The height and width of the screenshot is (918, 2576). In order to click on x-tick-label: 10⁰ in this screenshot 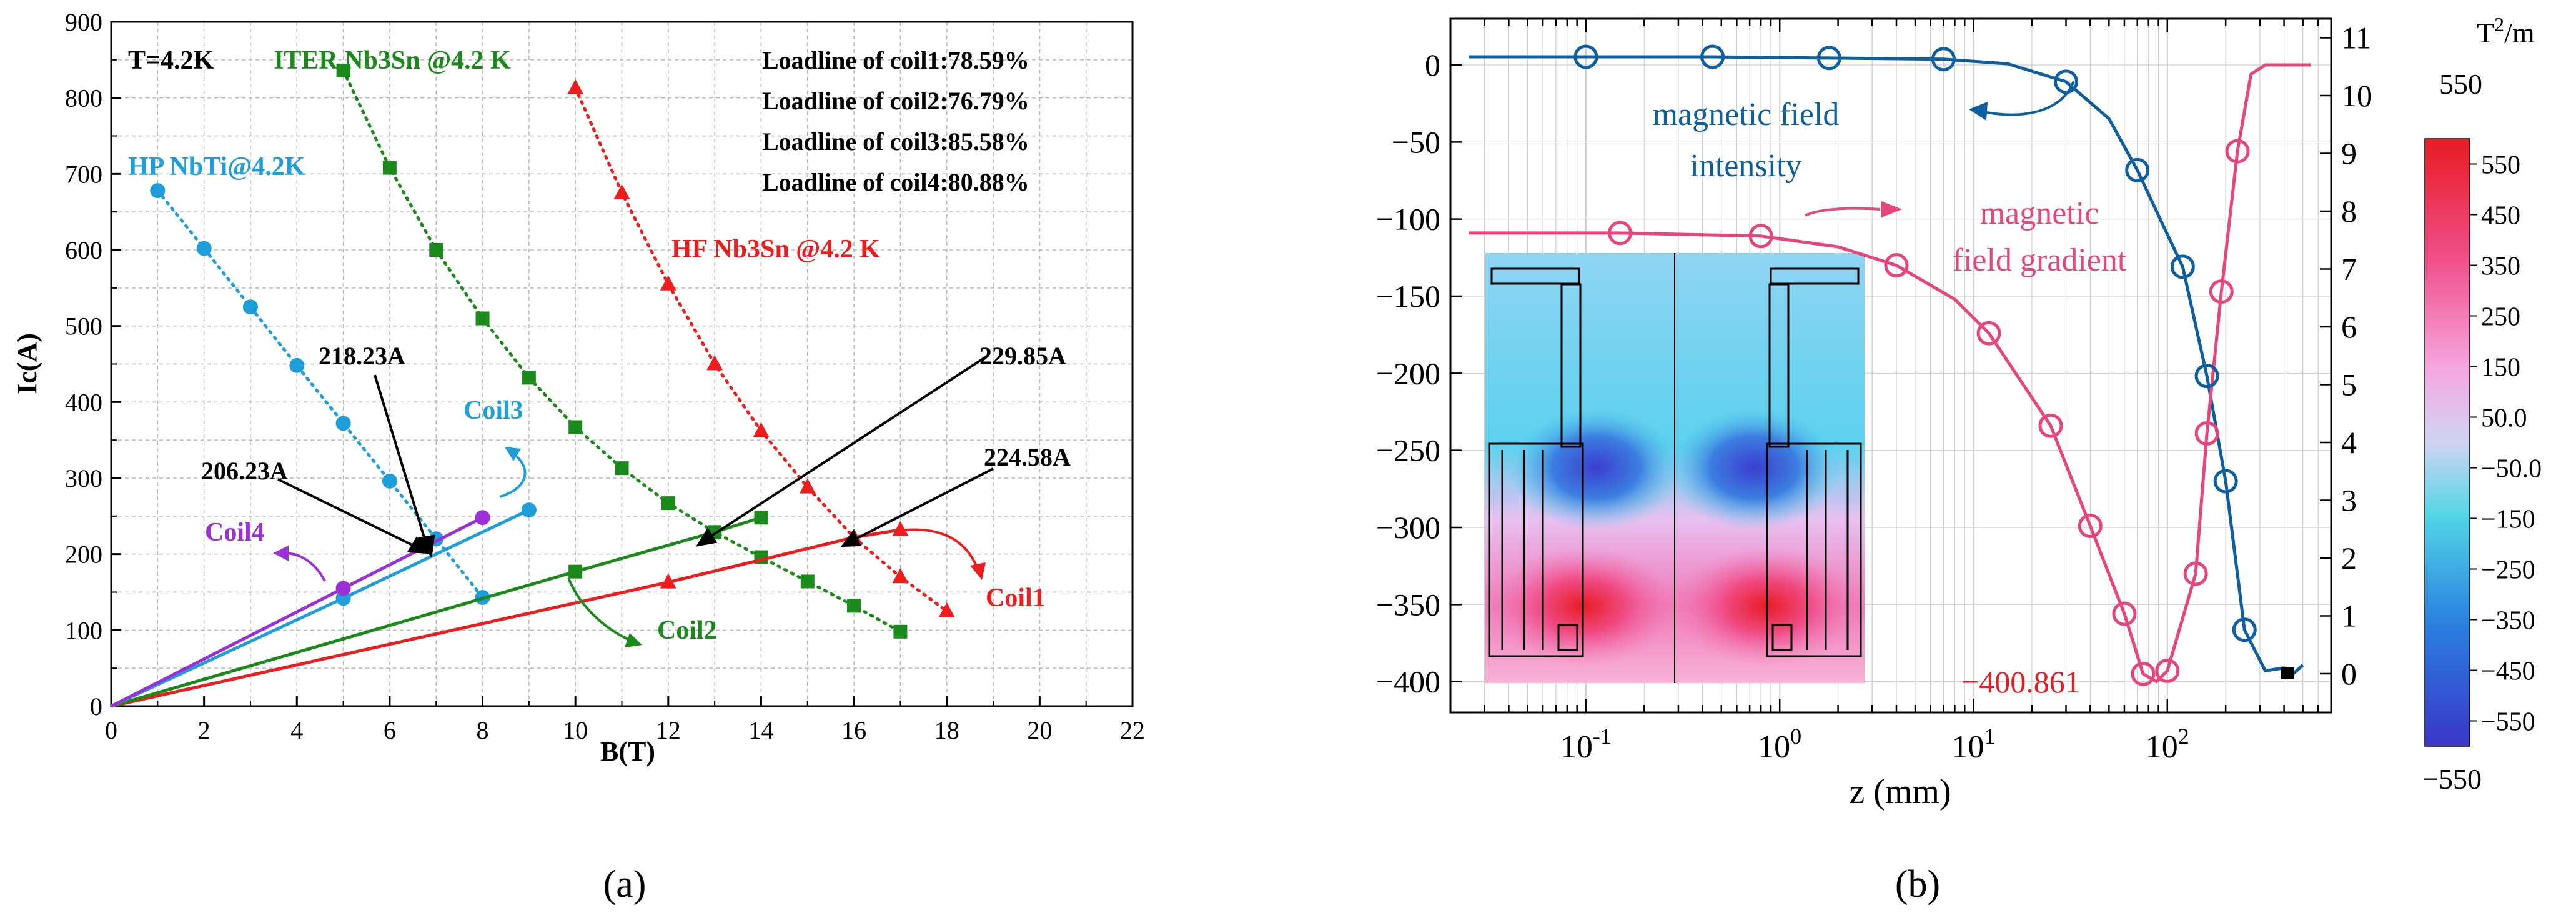, I will do `click(1779, 744)`.